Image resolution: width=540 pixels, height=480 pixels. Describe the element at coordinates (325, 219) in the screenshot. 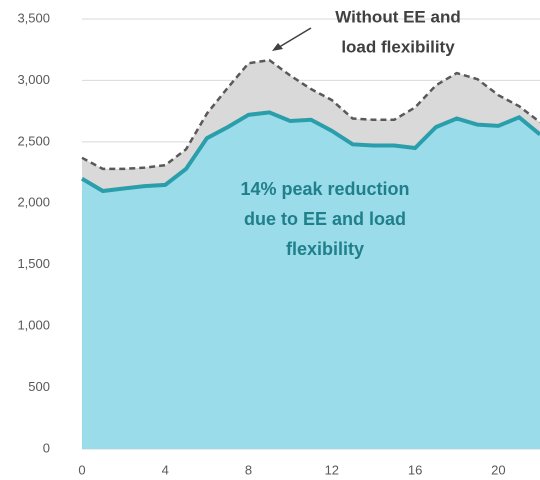

I see `annotation: due to EE and load` at that location.